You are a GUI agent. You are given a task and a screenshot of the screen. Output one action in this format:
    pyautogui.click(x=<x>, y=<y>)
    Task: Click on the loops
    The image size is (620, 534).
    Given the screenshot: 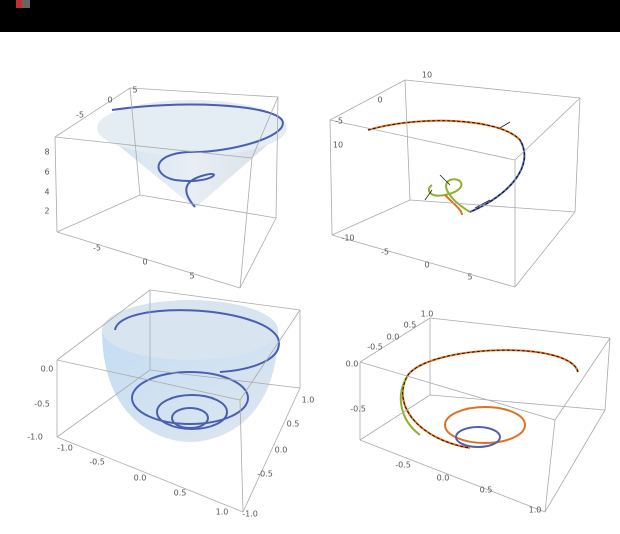 What is the action you would take?
    pyautogui.click(x=489, y=399)
    